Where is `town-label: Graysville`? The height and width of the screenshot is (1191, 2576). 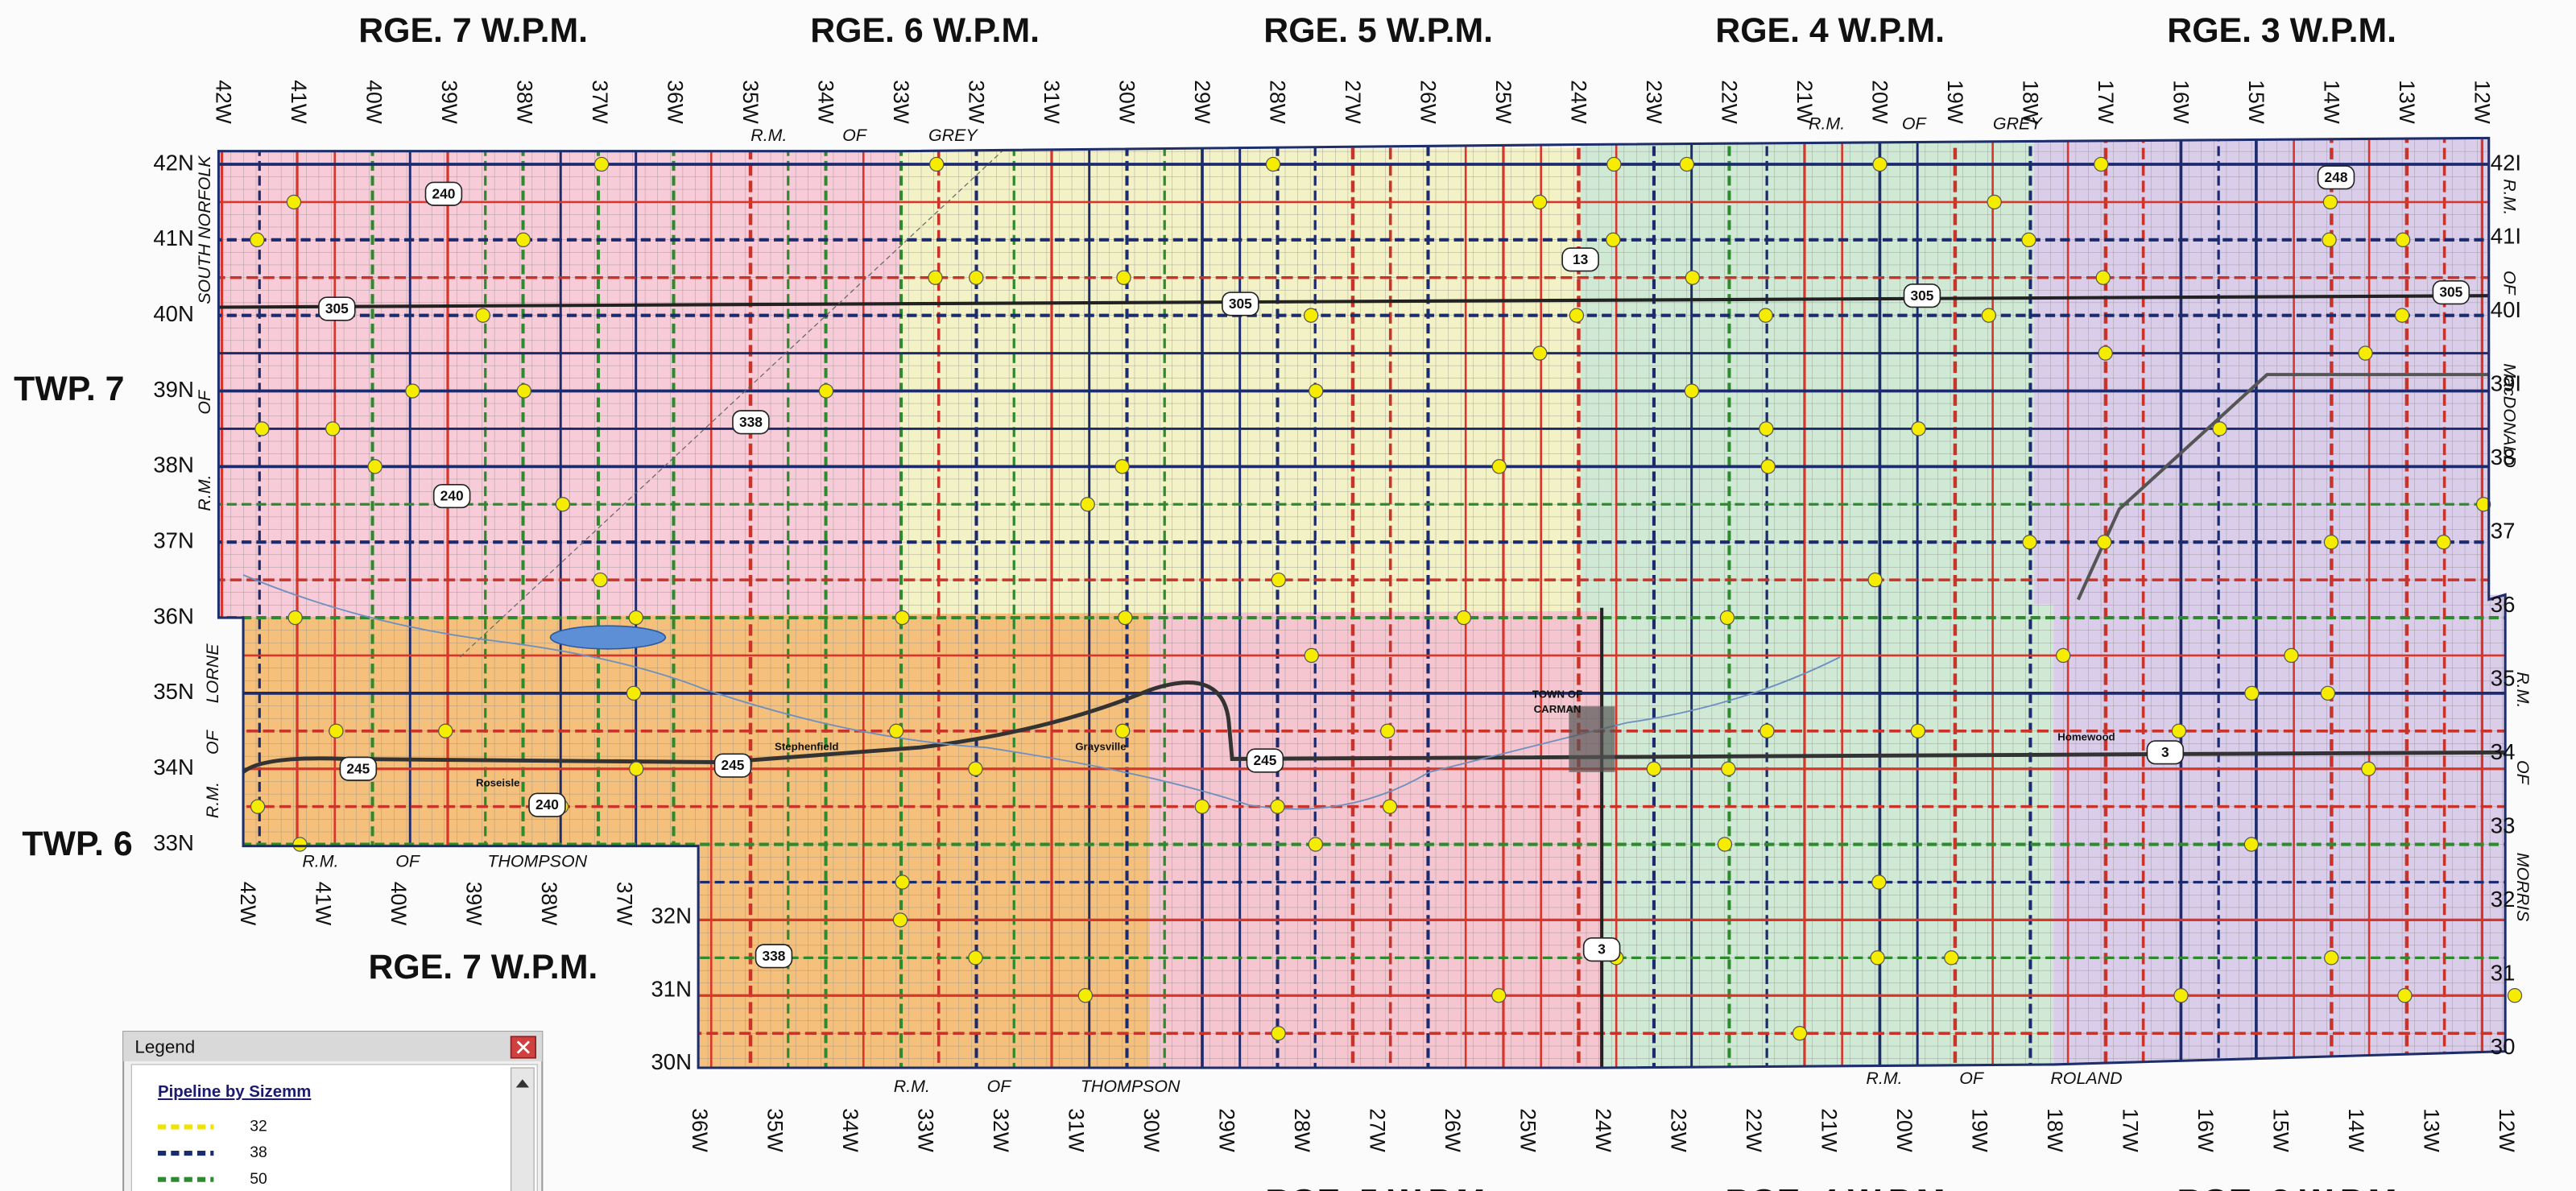
town-label: Graysville is located at coordinates (1101, 747).